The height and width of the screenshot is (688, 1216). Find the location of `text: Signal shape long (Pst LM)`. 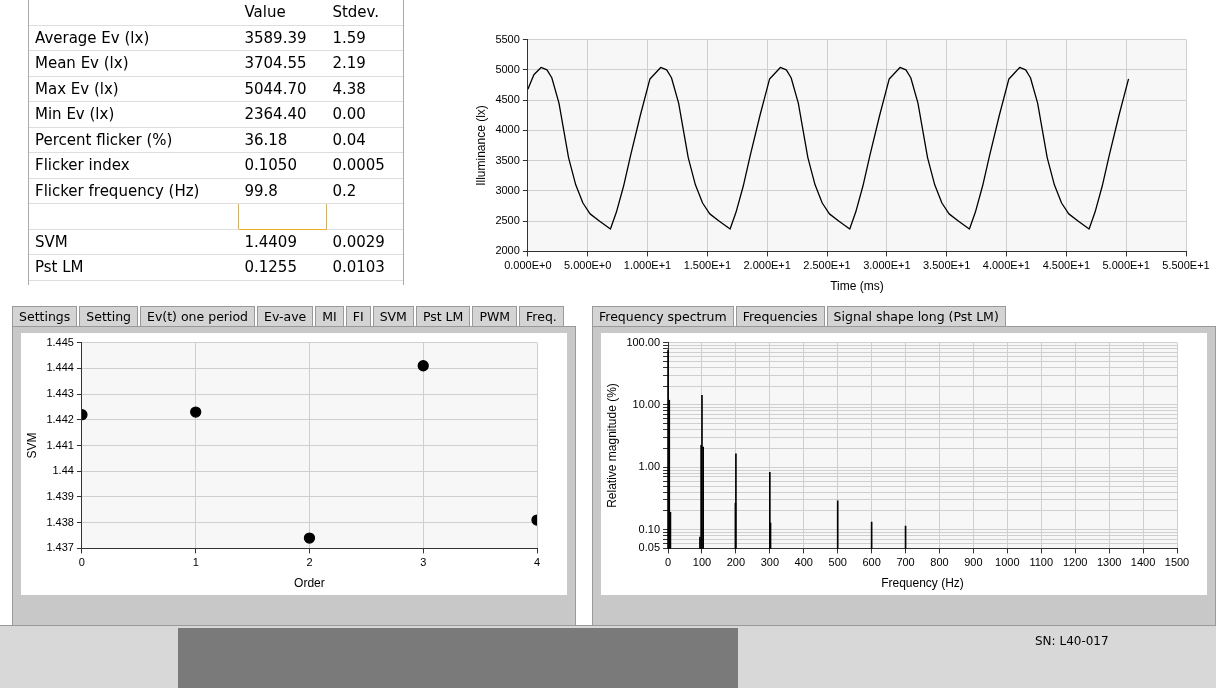

text: Signal shape long (Pst LM) is located at coordinates (916, 316).